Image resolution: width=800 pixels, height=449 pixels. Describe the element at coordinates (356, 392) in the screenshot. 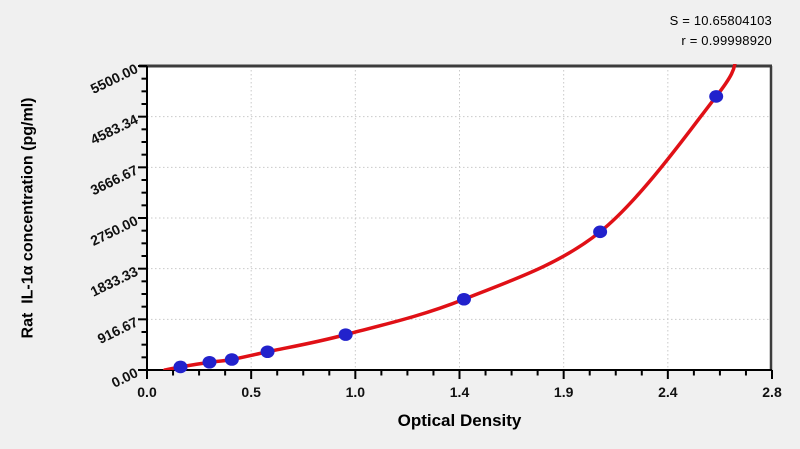

I see `x-tick-label: 1.0` at that location.